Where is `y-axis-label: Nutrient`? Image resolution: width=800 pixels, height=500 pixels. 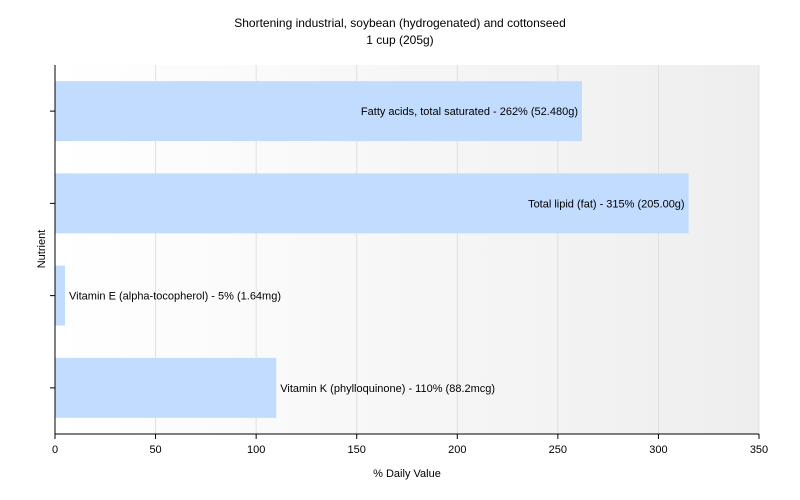
y-axis-label: Nutrient is located at coordinates (42, 249).